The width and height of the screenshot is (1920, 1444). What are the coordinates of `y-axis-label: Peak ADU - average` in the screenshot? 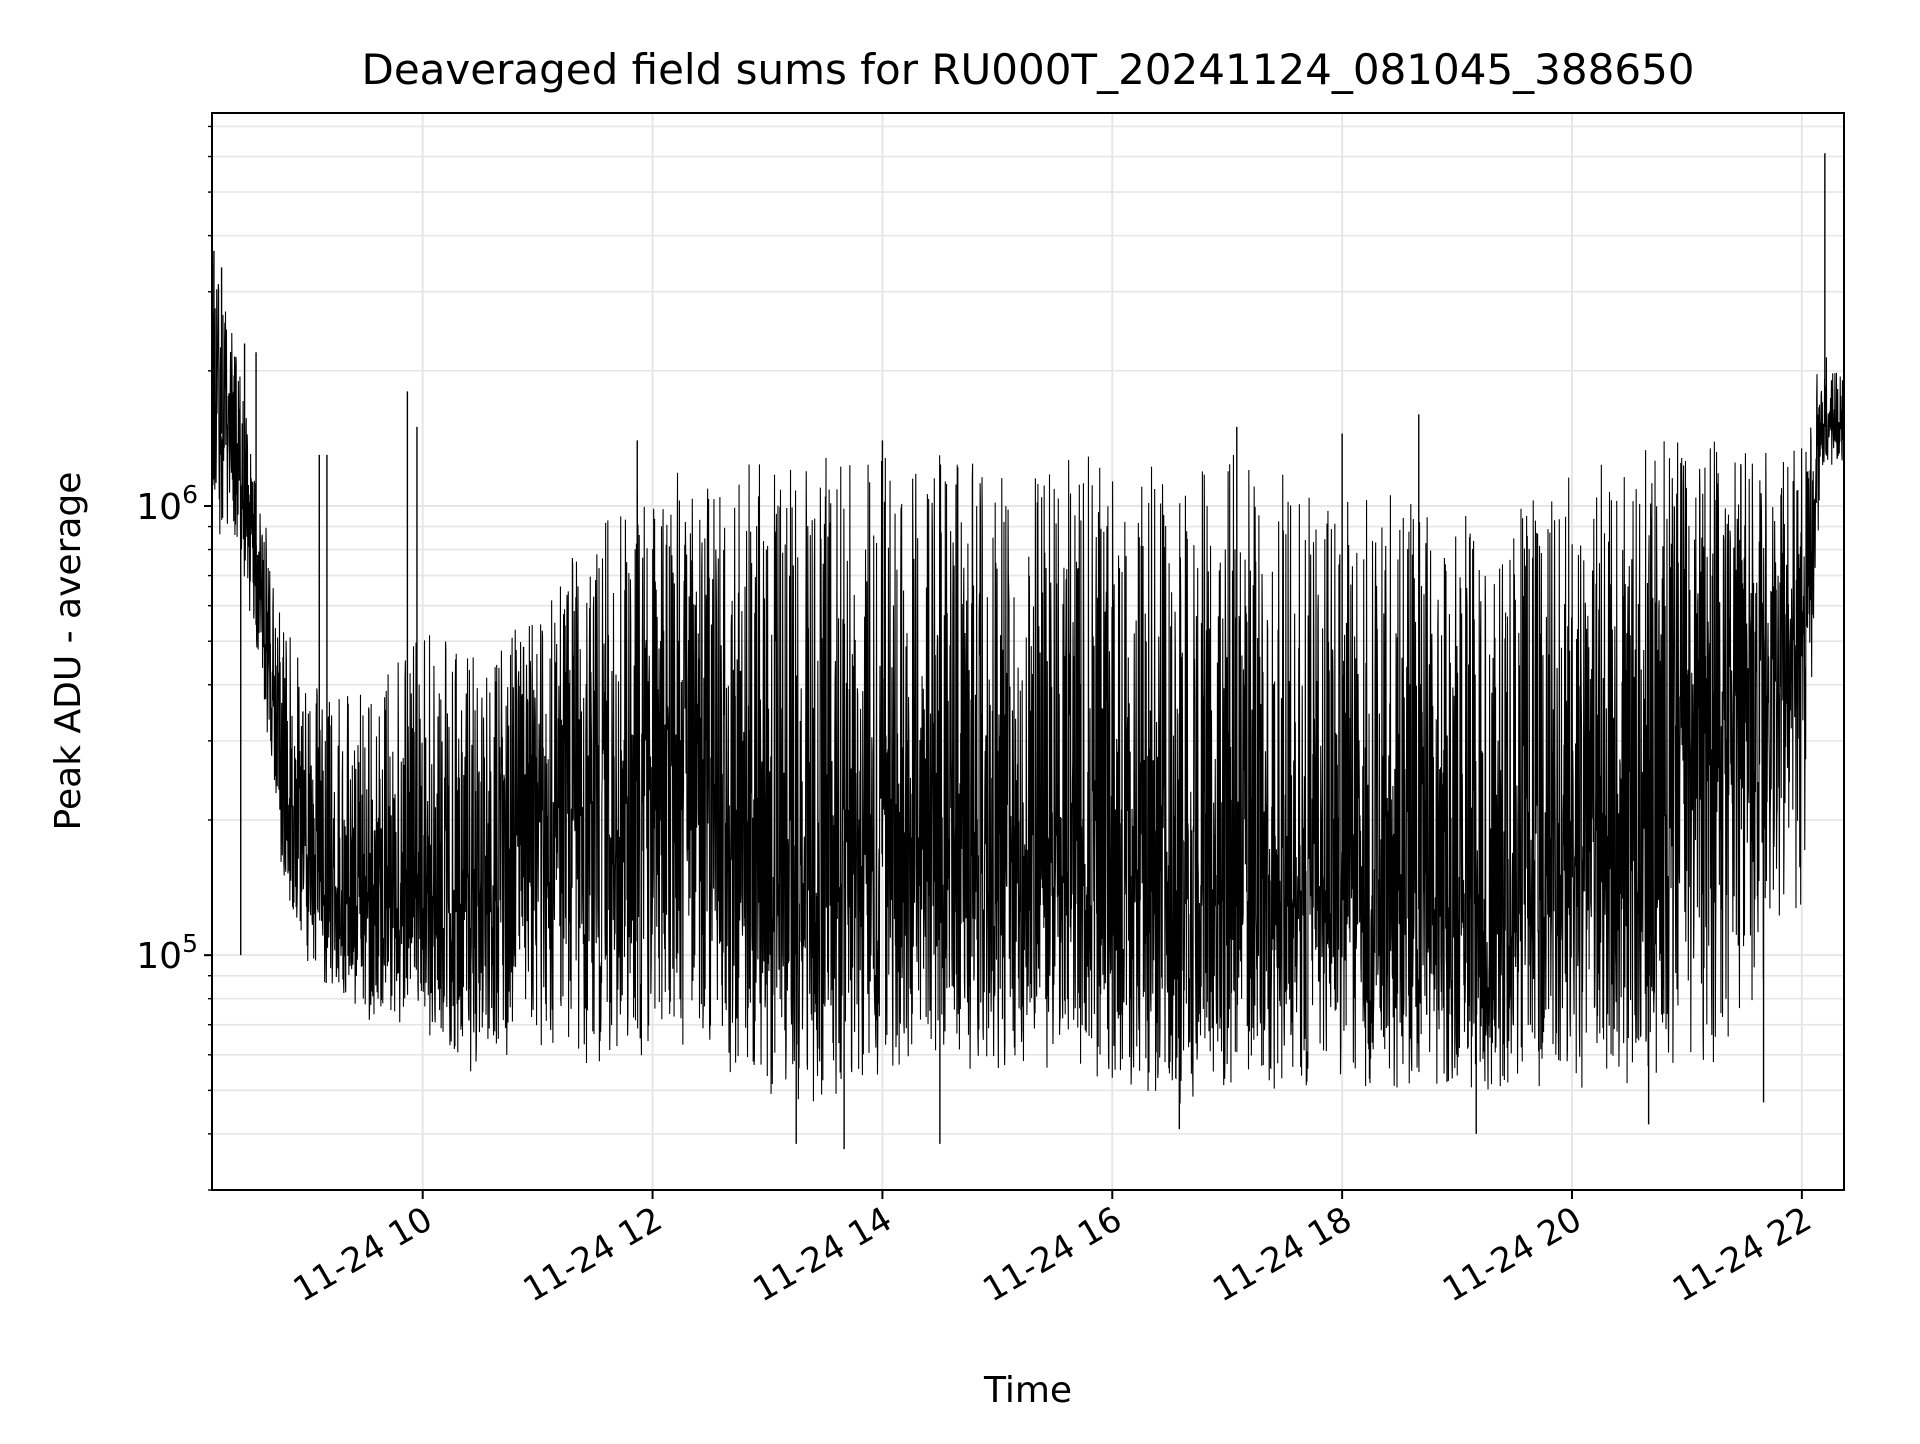 It's located at (68, 651).